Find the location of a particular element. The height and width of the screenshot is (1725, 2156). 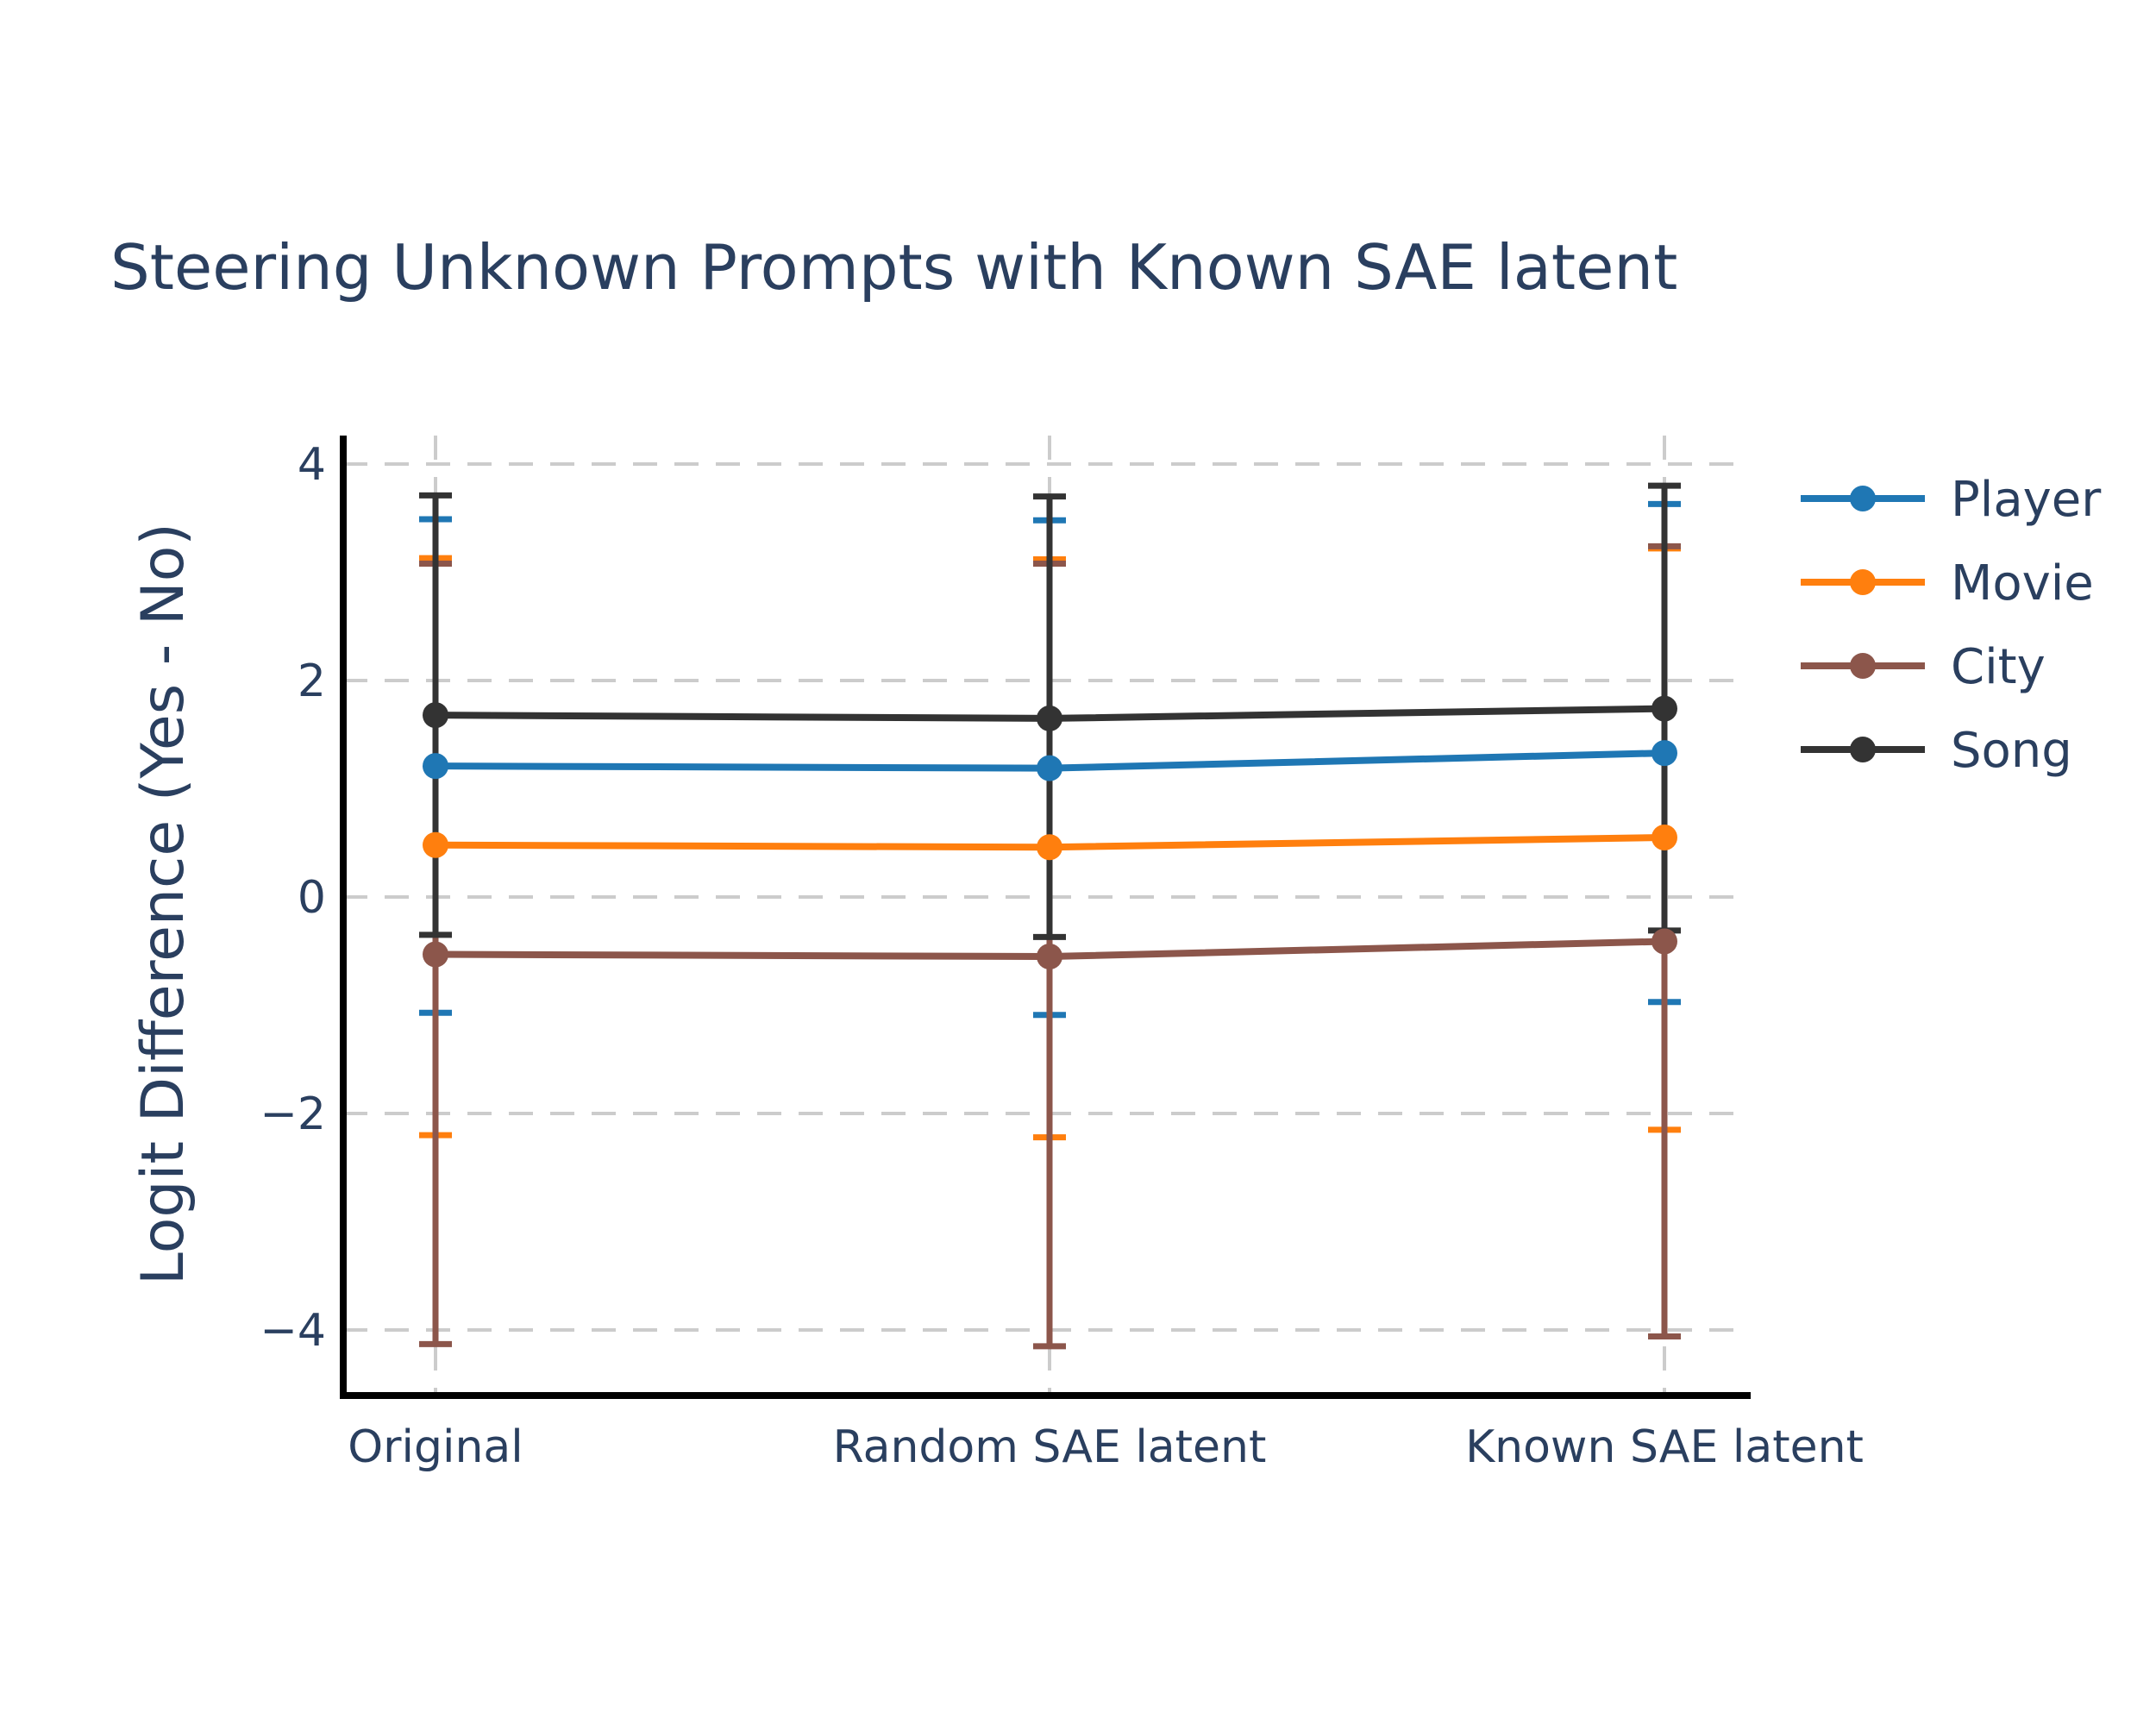

x-tick-label-0: Original is located at coordinates (435, 1447).